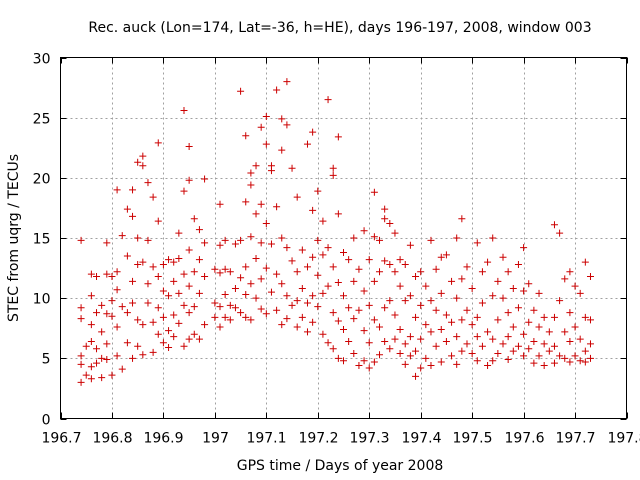 The image size is (640, 480). I want to click on x-tick-label: 196.8, so click(112, 439).